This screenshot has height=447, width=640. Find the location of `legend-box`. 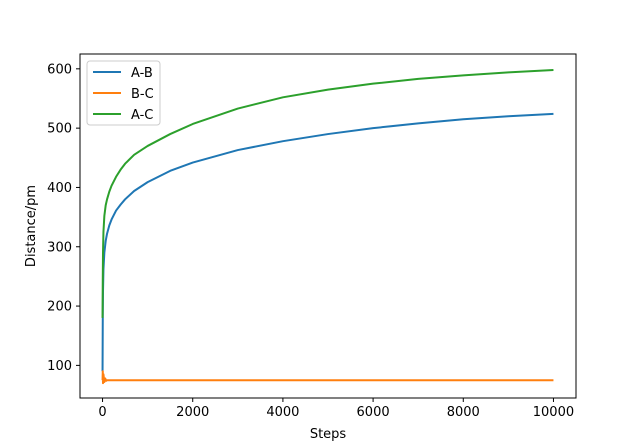

legend-box is located at coordinates (123, 93).